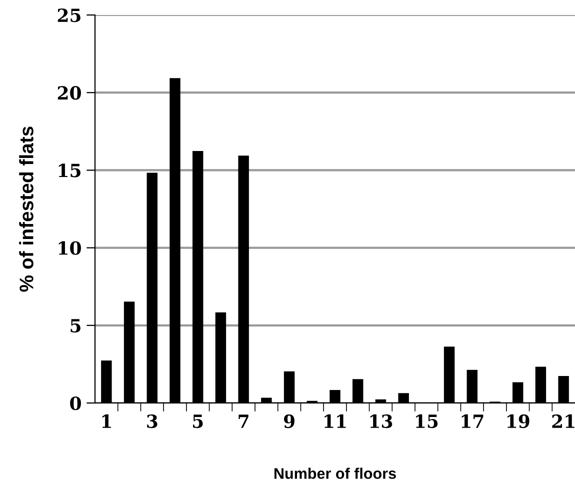  What do you see at coordinates (75, 403) in the screenshot?
I see `y-tick-label: 0` at bounding box center [75, 403].